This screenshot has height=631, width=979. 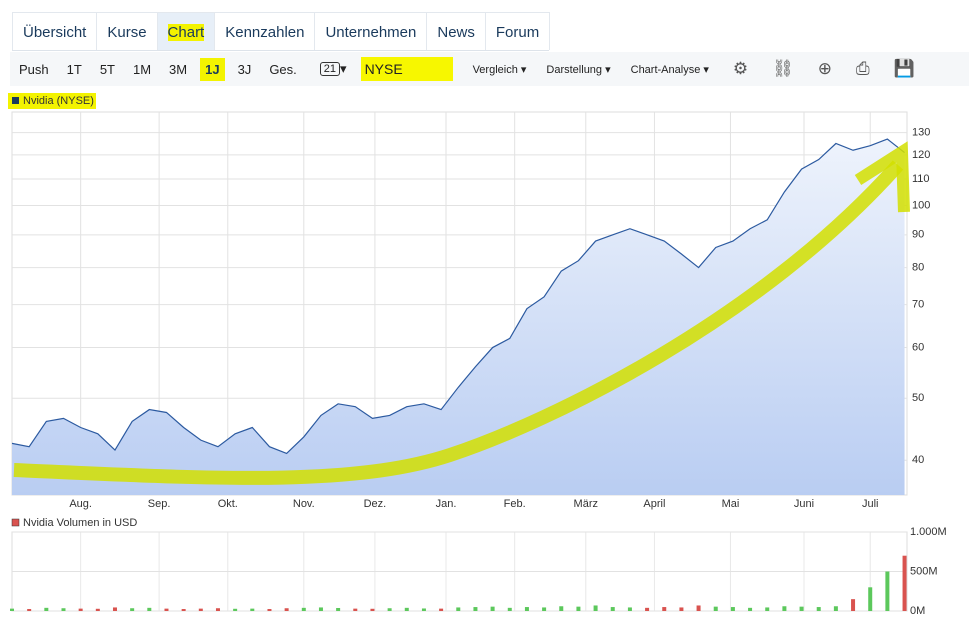 I want to click on range-button: Ges., so click(x=283, y=69).